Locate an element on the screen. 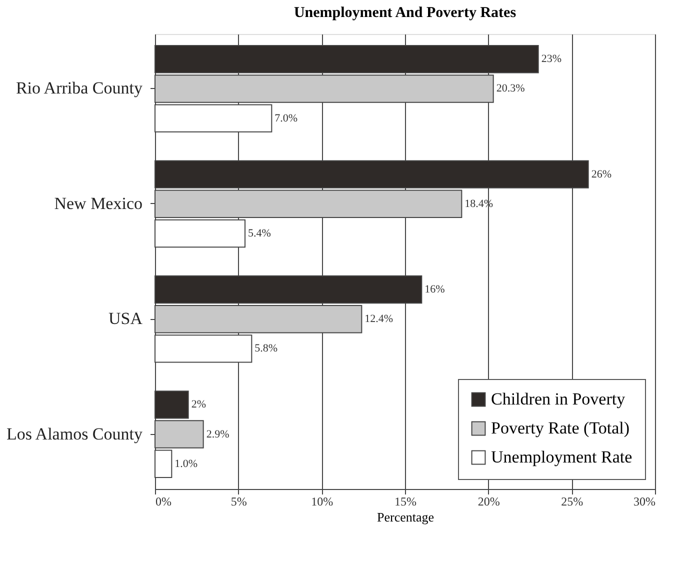 This screenshot has height=581, width=697. data-label: 16% is located at coordinates (434, 290).